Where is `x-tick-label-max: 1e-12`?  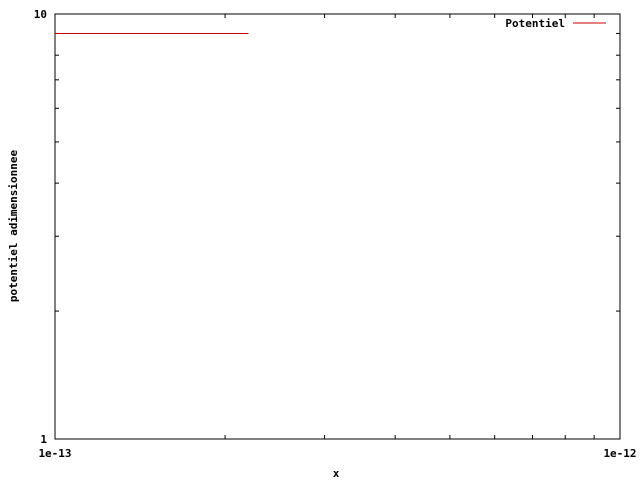
x-tick-label-max: 1e-12 is located at coordinates (619, 453).